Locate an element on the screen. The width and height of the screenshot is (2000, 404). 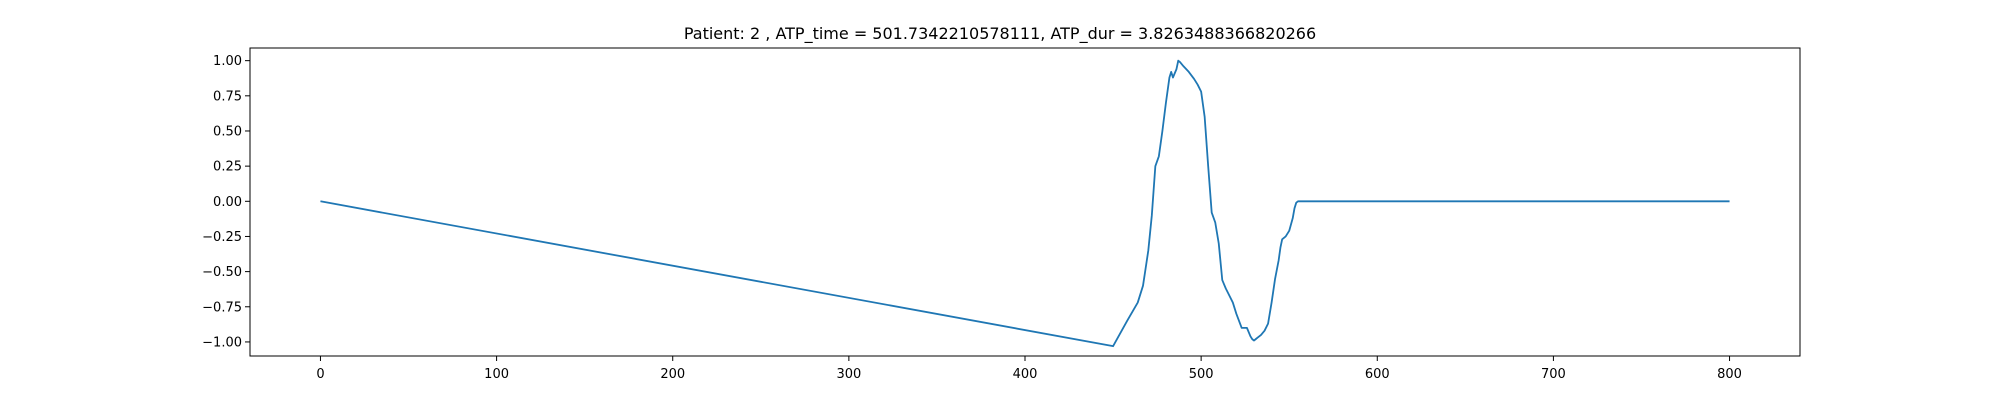
x-tick-label: 400 is located at coordinates (1025, 374).